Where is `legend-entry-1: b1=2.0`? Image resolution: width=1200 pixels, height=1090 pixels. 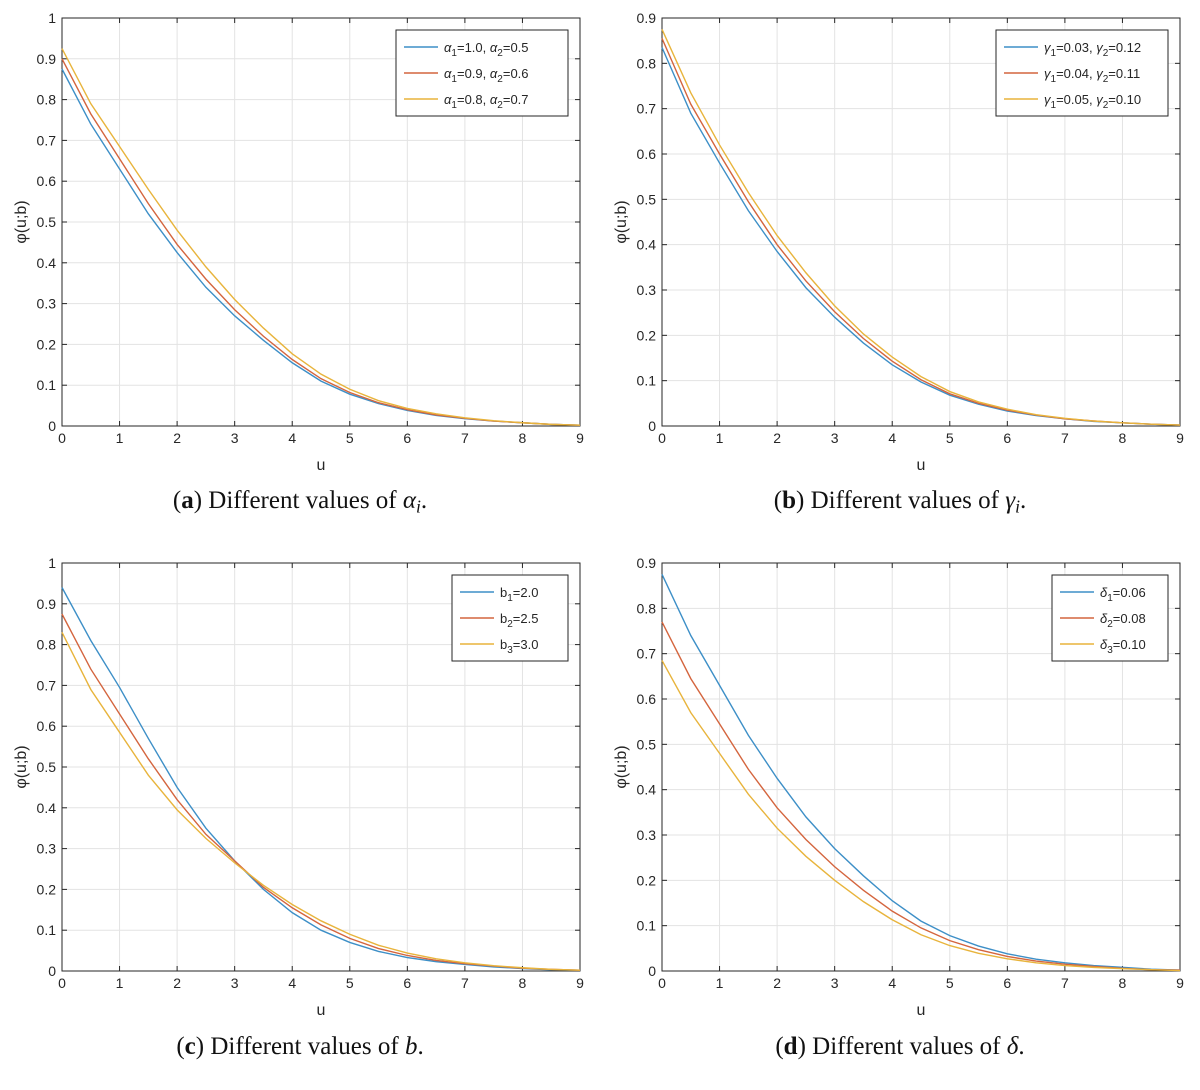 legend-entry-1: b1=2.0 is located at coordinates (519, 594).